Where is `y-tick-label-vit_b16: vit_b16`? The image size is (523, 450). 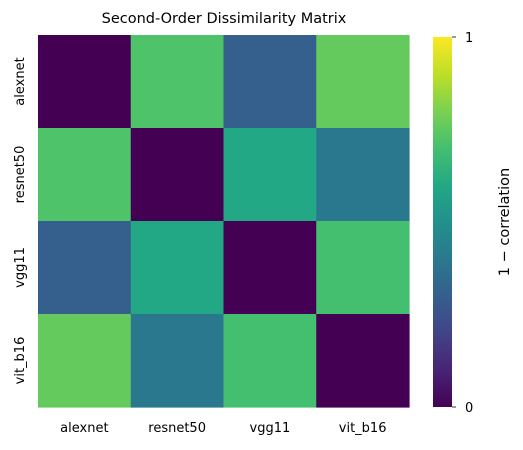
y-tick-label-vit_b16: vit_b16 is located at coordinates (20, 361).